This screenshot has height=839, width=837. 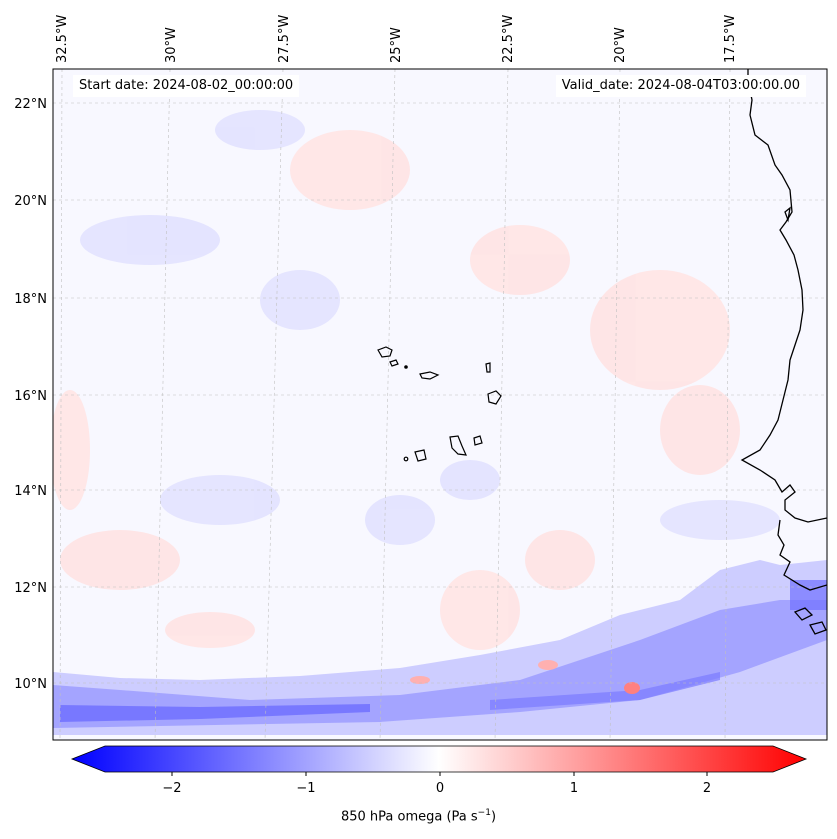 I want to click on colorbar-tick-label: 0, so click(x=440, y=788).